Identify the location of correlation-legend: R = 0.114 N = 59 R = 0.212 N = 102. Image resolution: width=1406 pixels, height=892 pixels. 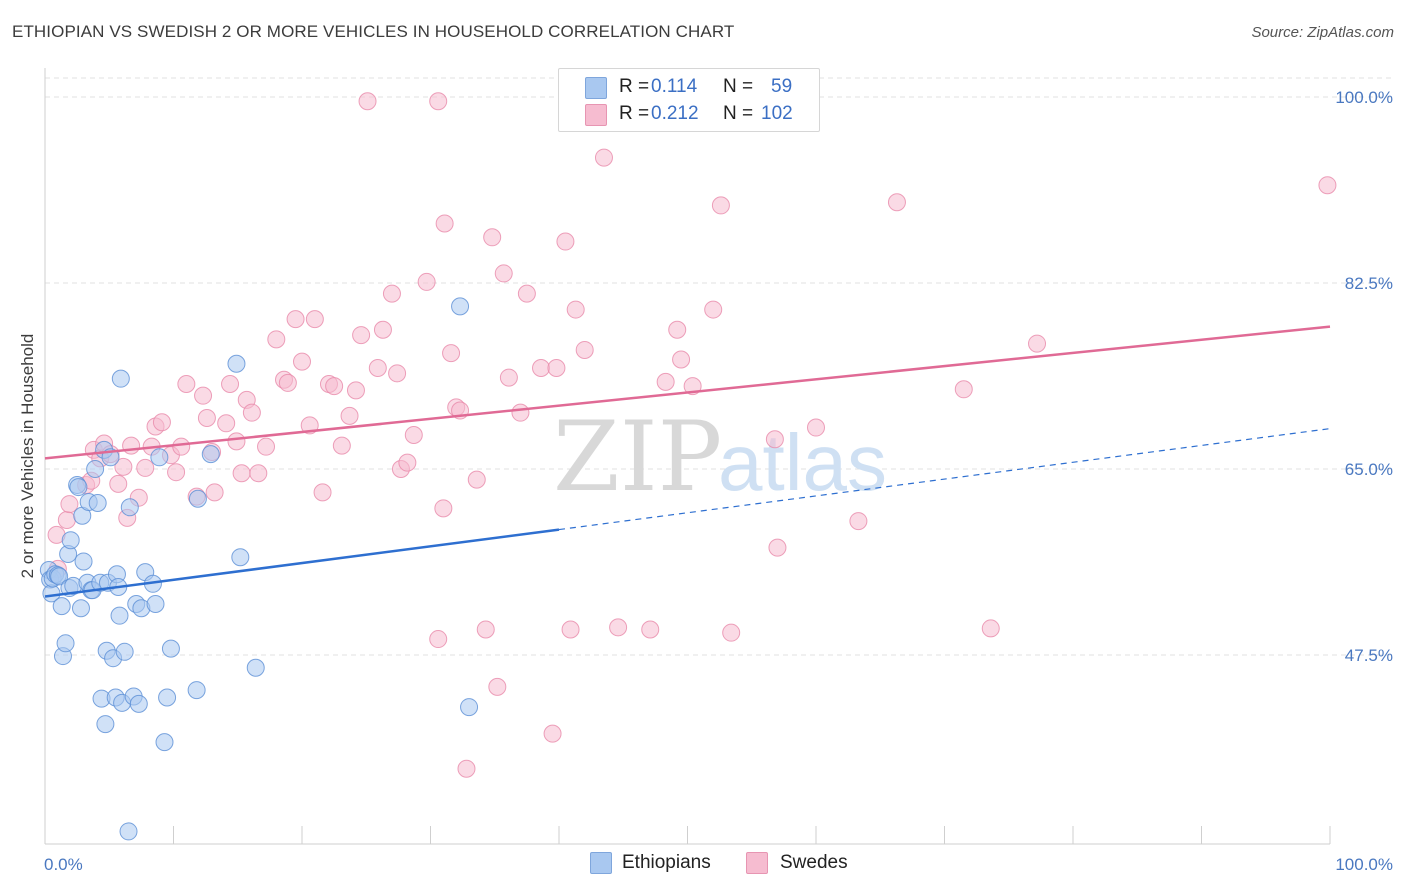
(689, 100).